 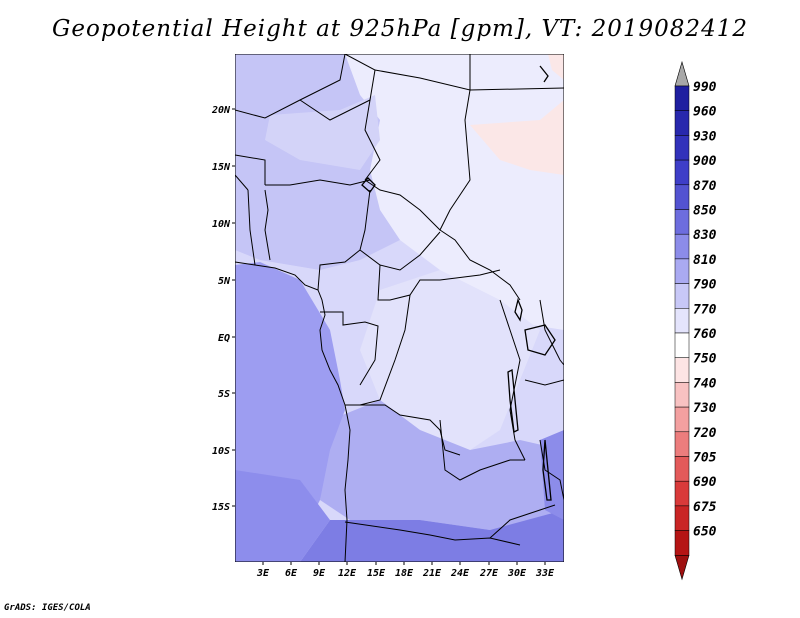 What do you see at coordinates (282, 516) in the screenshot?
I see `southwest-ocean-region` at bounding box center [282, 516].